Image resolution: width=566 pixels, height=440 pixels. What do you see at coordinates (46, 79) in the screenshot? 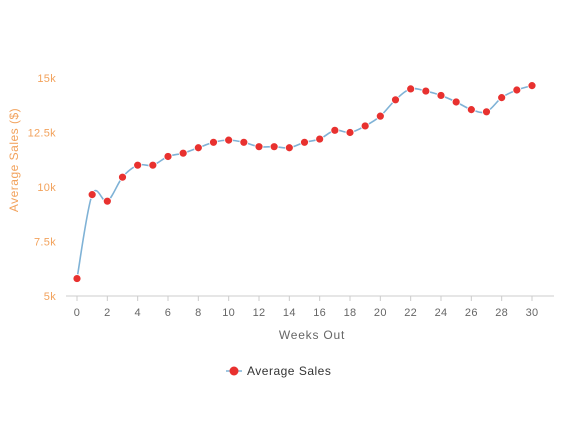
I see `y-tick-label: 15k` at bounding box center [46, 79].